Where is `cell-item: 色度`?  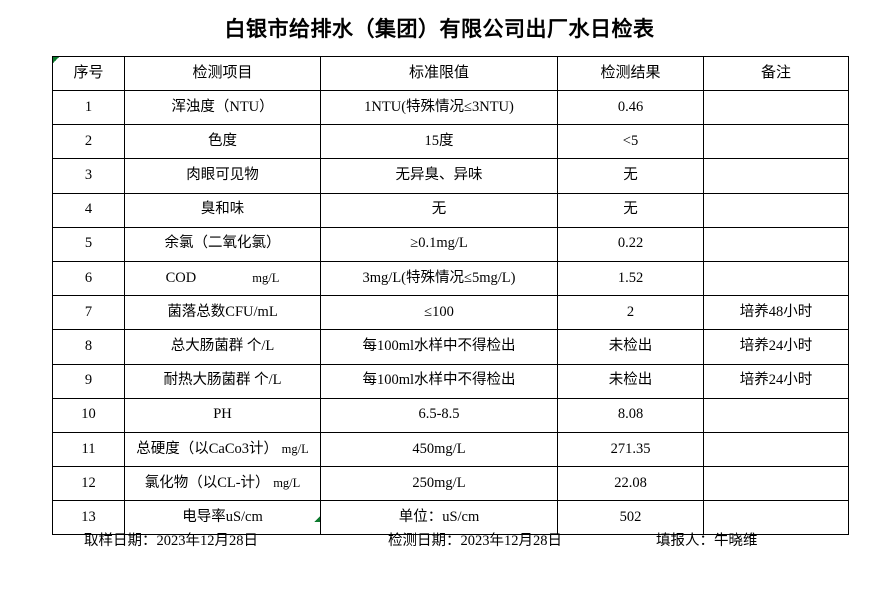
cell-item: 色度 is located at coordinates (222, 142).